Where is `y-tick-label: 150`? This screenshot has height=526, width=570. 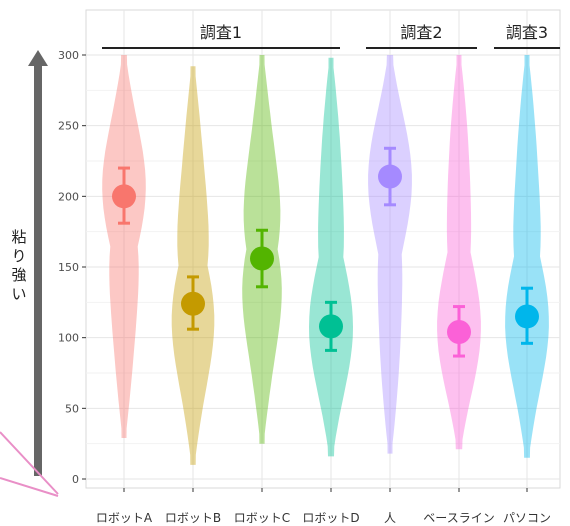
y-tick-label: 150 is located at coordinates (68, 267).